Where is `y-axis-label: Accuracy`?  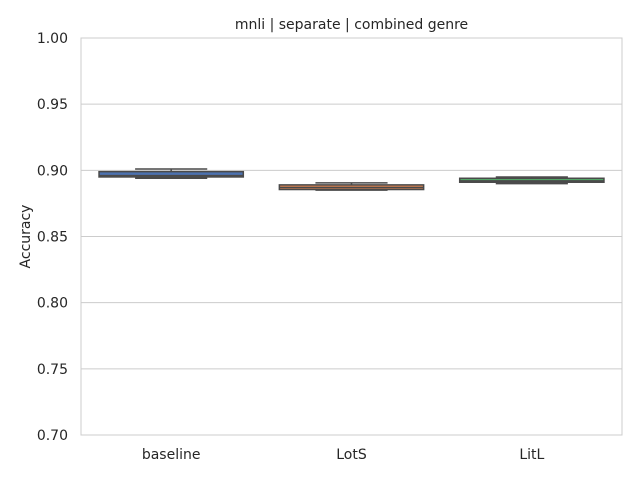
y-axis-label: Accuracy is located at coordinates (26, 237).